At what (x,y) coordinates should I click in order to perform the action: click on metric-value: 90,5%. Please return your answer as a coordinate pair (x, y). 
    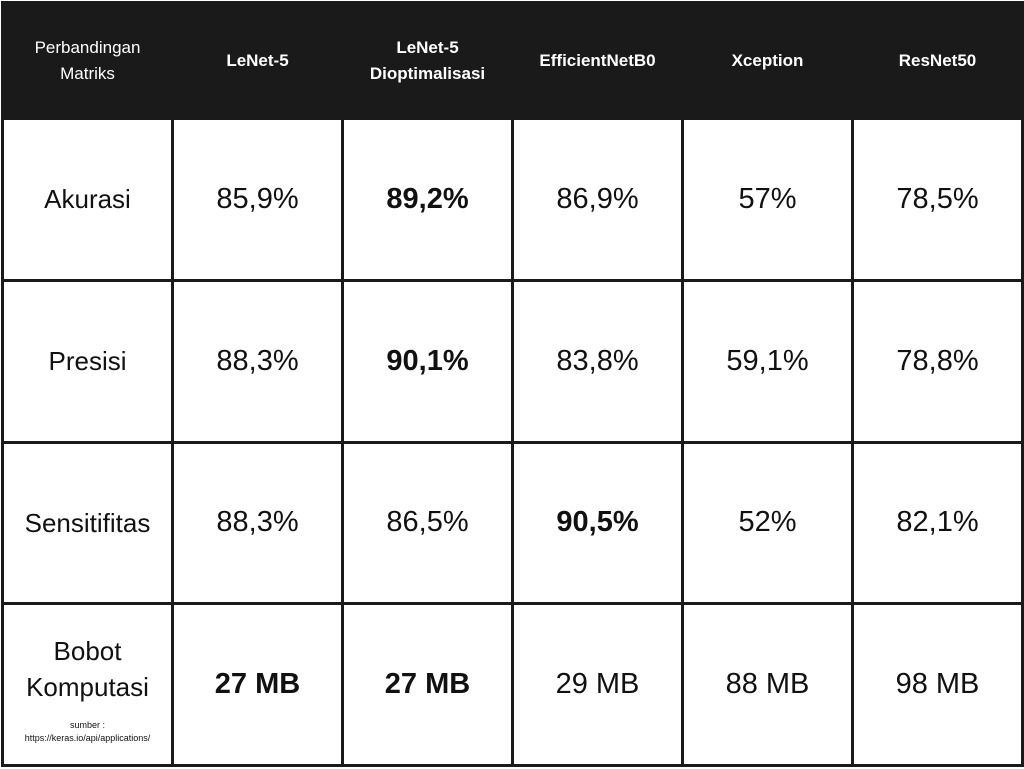
    Looking at the image, I should click on (597, 523).